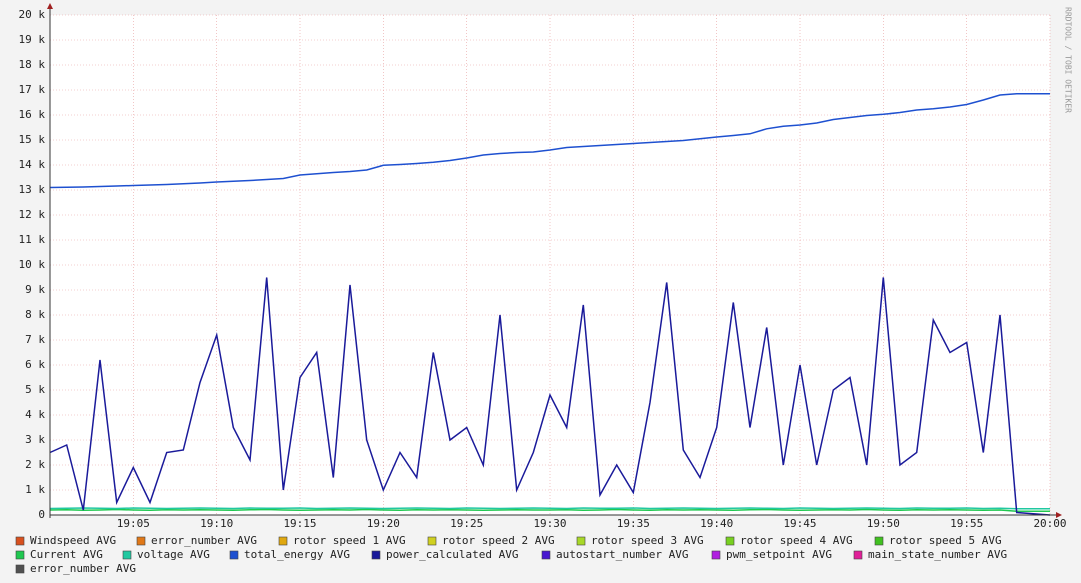 The height and width of the screenshot is (583, 1081). Describe the element at coordinates (73, 540) in the screenshot. I see `legend-label: Windspeed AVG` at that location.